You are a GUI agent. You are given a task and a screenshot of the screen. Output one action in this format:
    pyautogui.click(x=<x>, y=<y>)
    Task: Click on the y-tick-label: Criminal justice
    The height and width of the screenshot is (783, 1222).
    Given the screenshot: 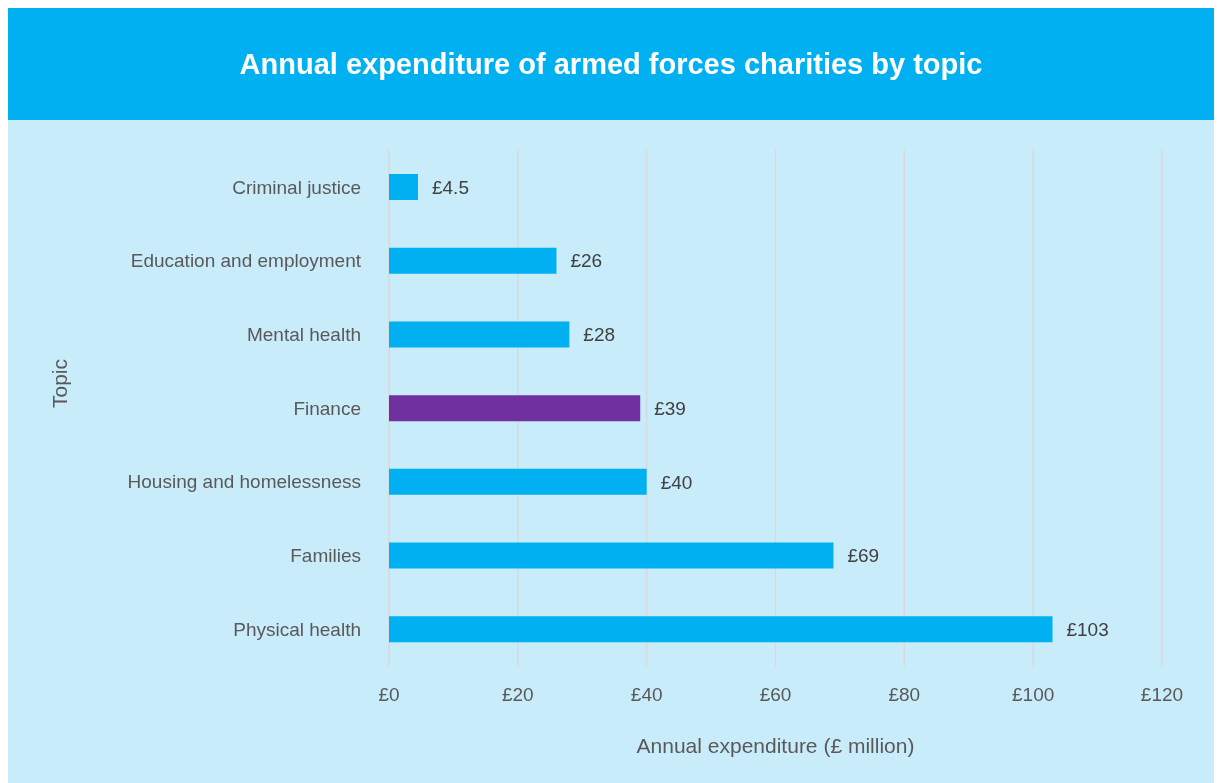 What is the action you would take?
    pyautogui.click(x=296, y=187)
    